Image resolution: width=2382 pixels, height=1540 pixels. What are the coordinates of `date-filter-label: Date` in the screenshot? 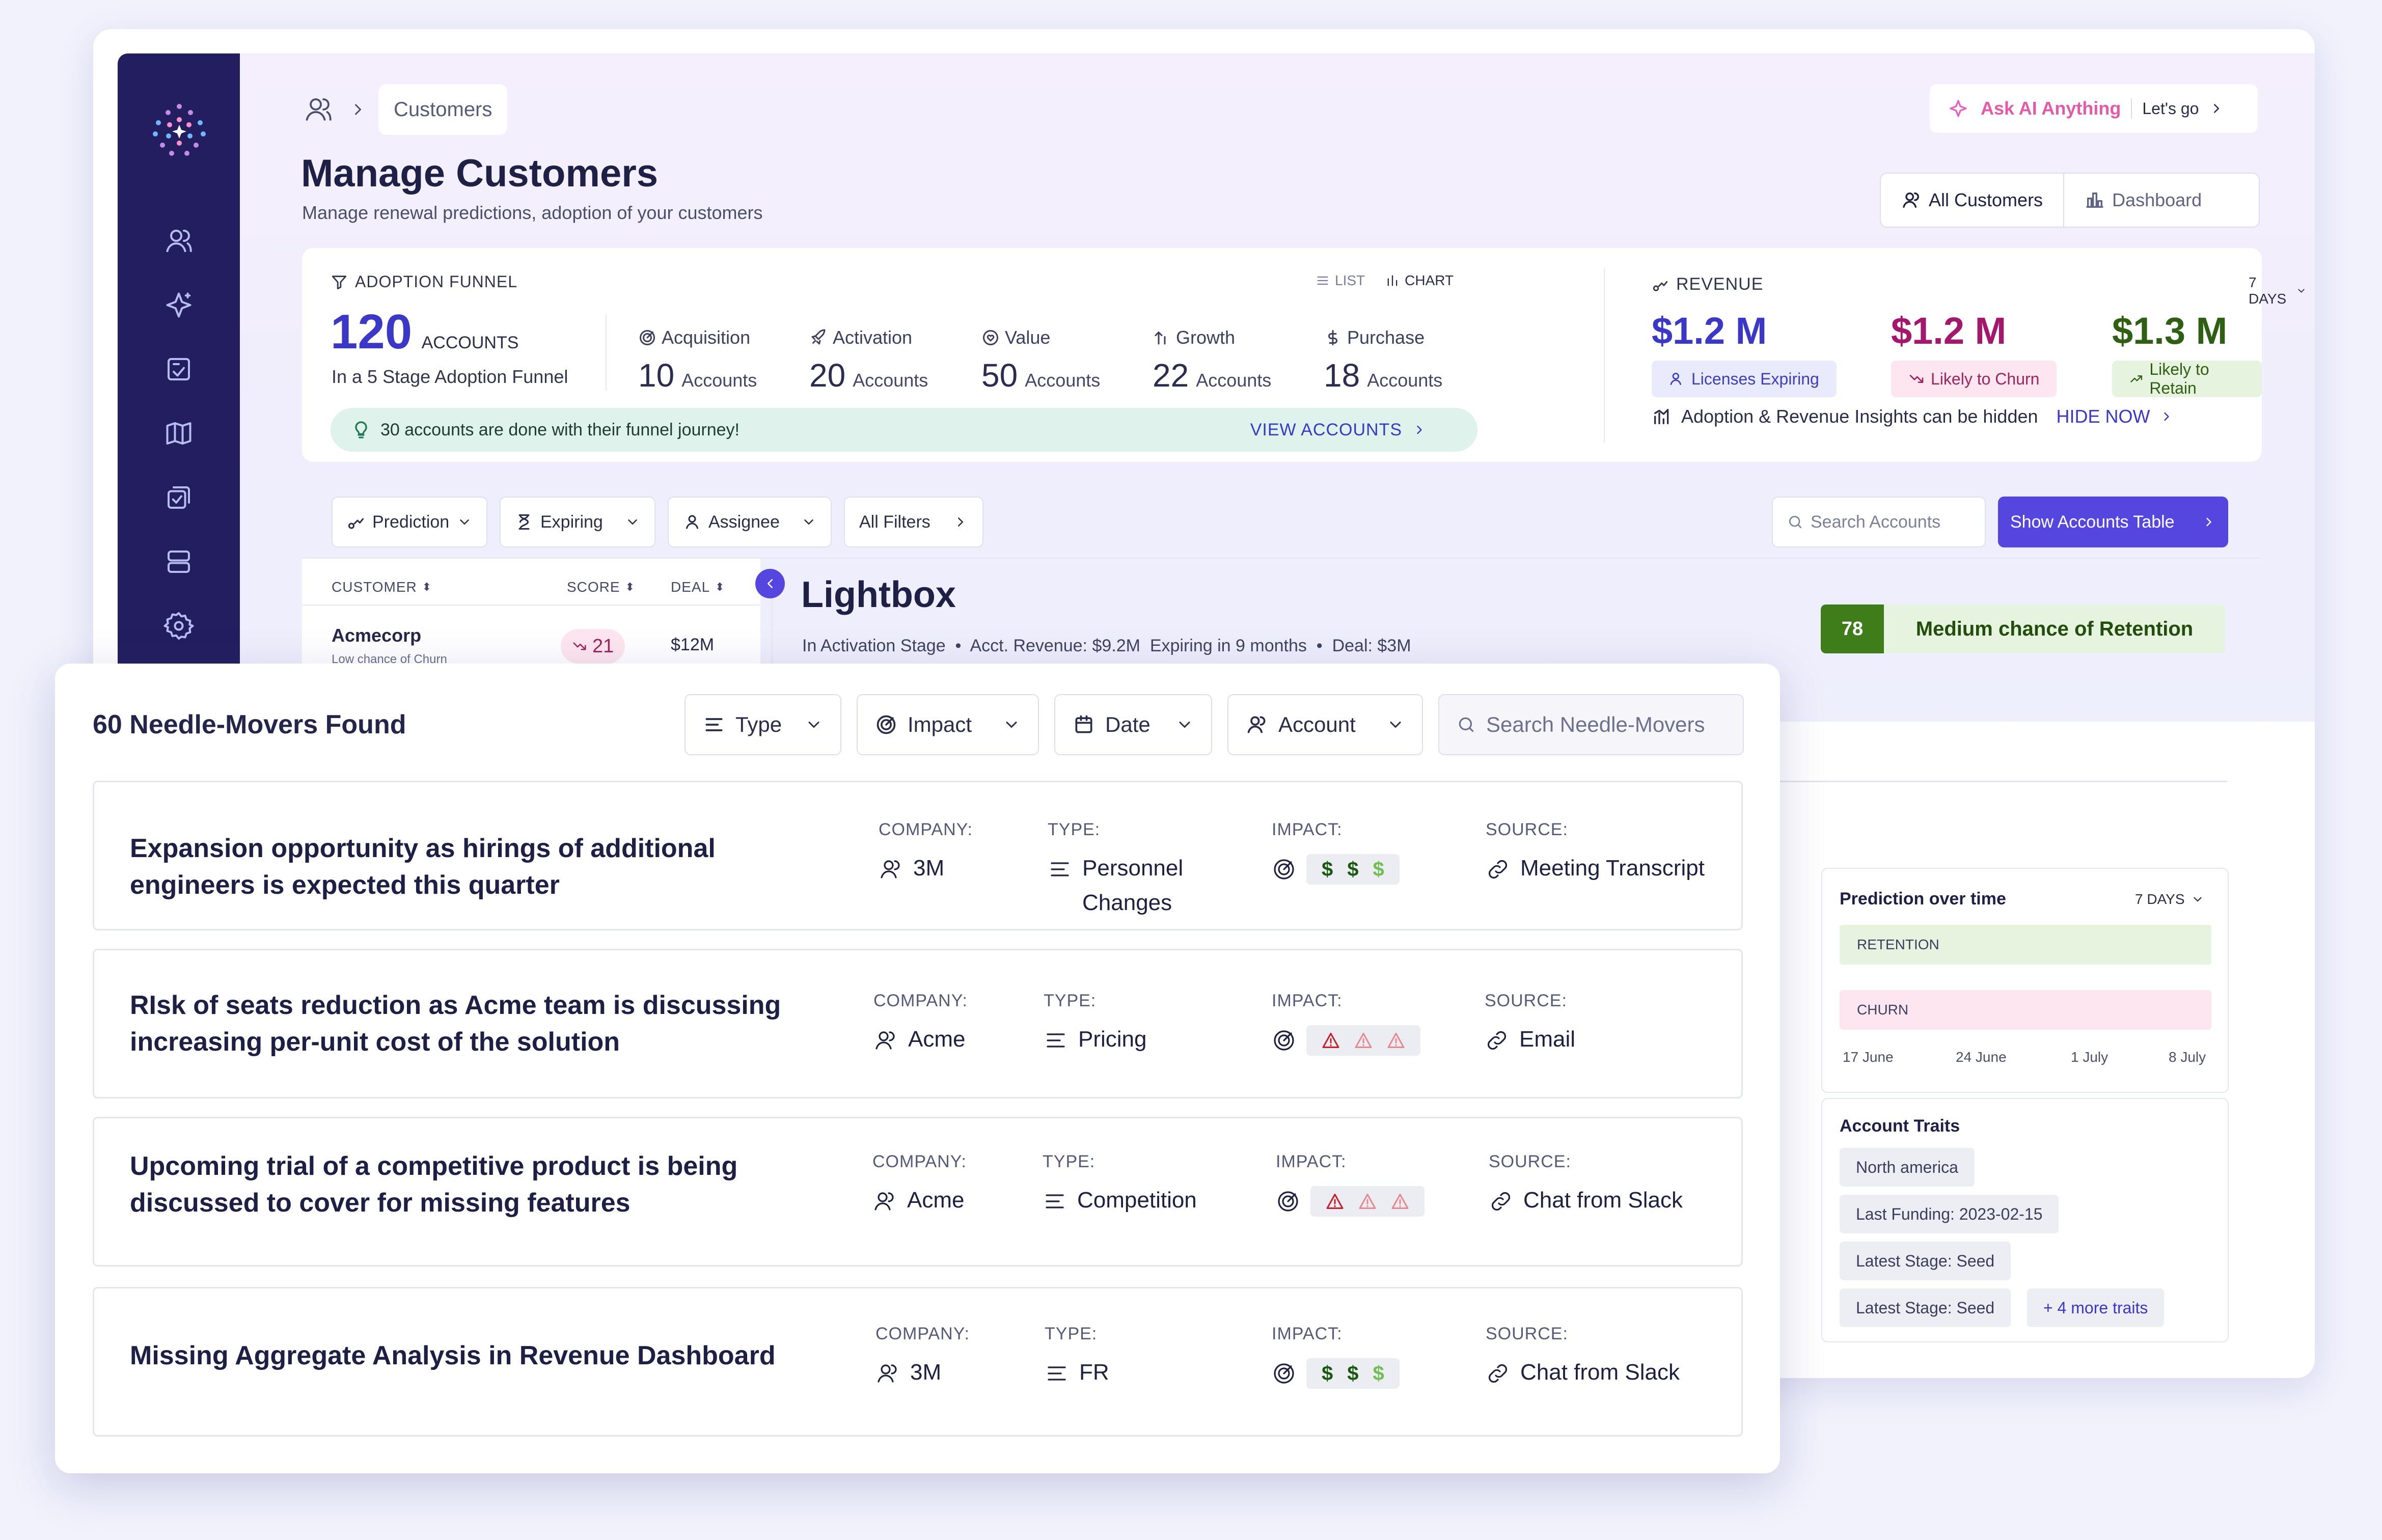 It's located at (1128, 724).